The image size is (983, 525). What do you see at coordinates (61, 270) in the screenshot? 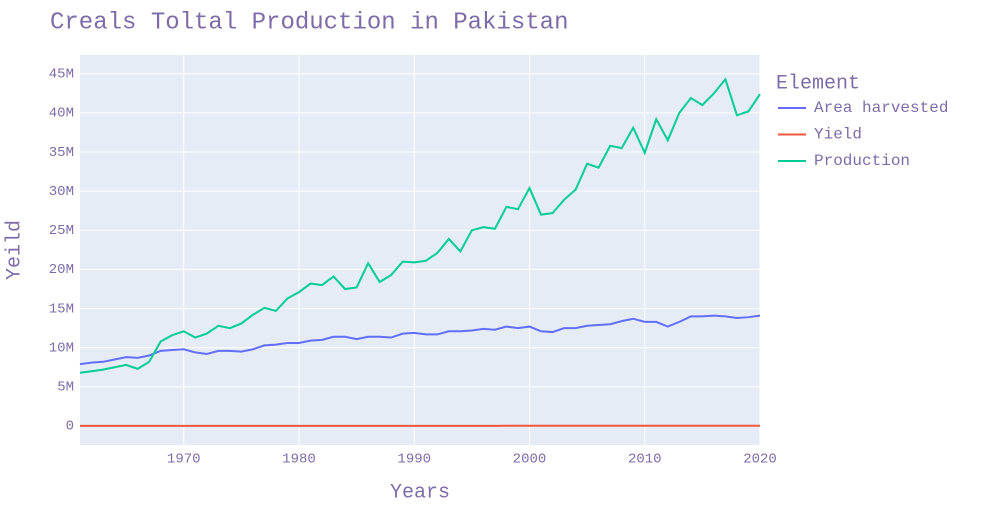
I see `y-tick-label: 20M` at bounding box center [61, 270].